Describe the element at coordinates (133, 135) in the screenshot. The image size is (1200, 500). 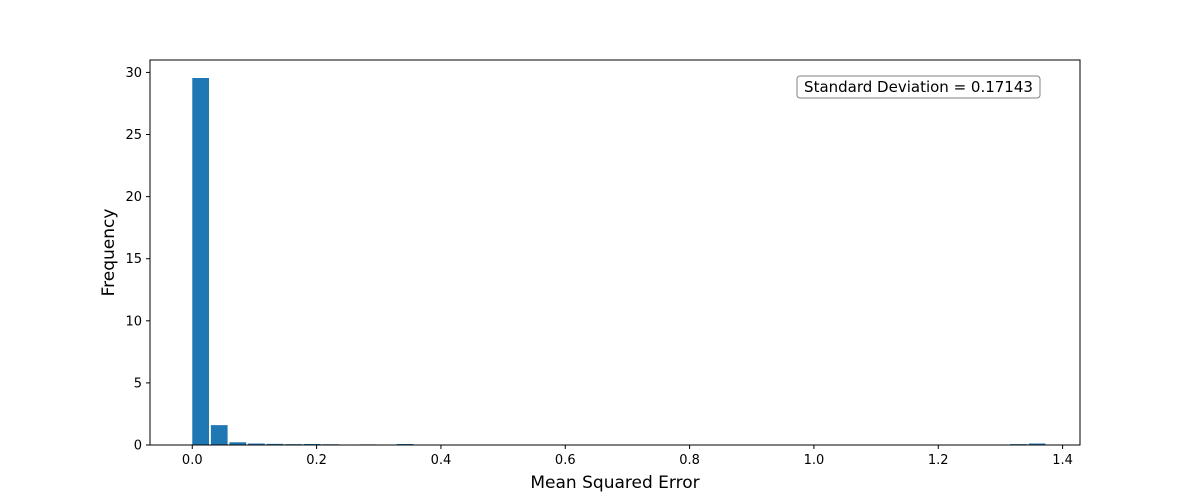
I see `y-tick-label: 25` at that location.